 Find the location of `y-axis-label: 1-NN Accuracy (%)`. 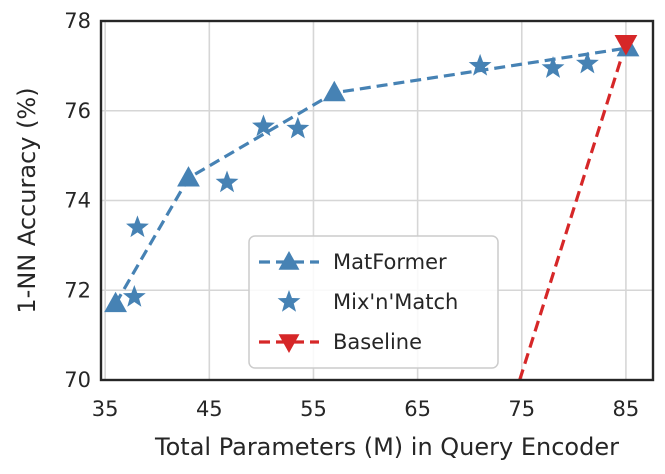

y-axis-label: 1-NN Accuracy (%) is located at coordinates (27, 200).